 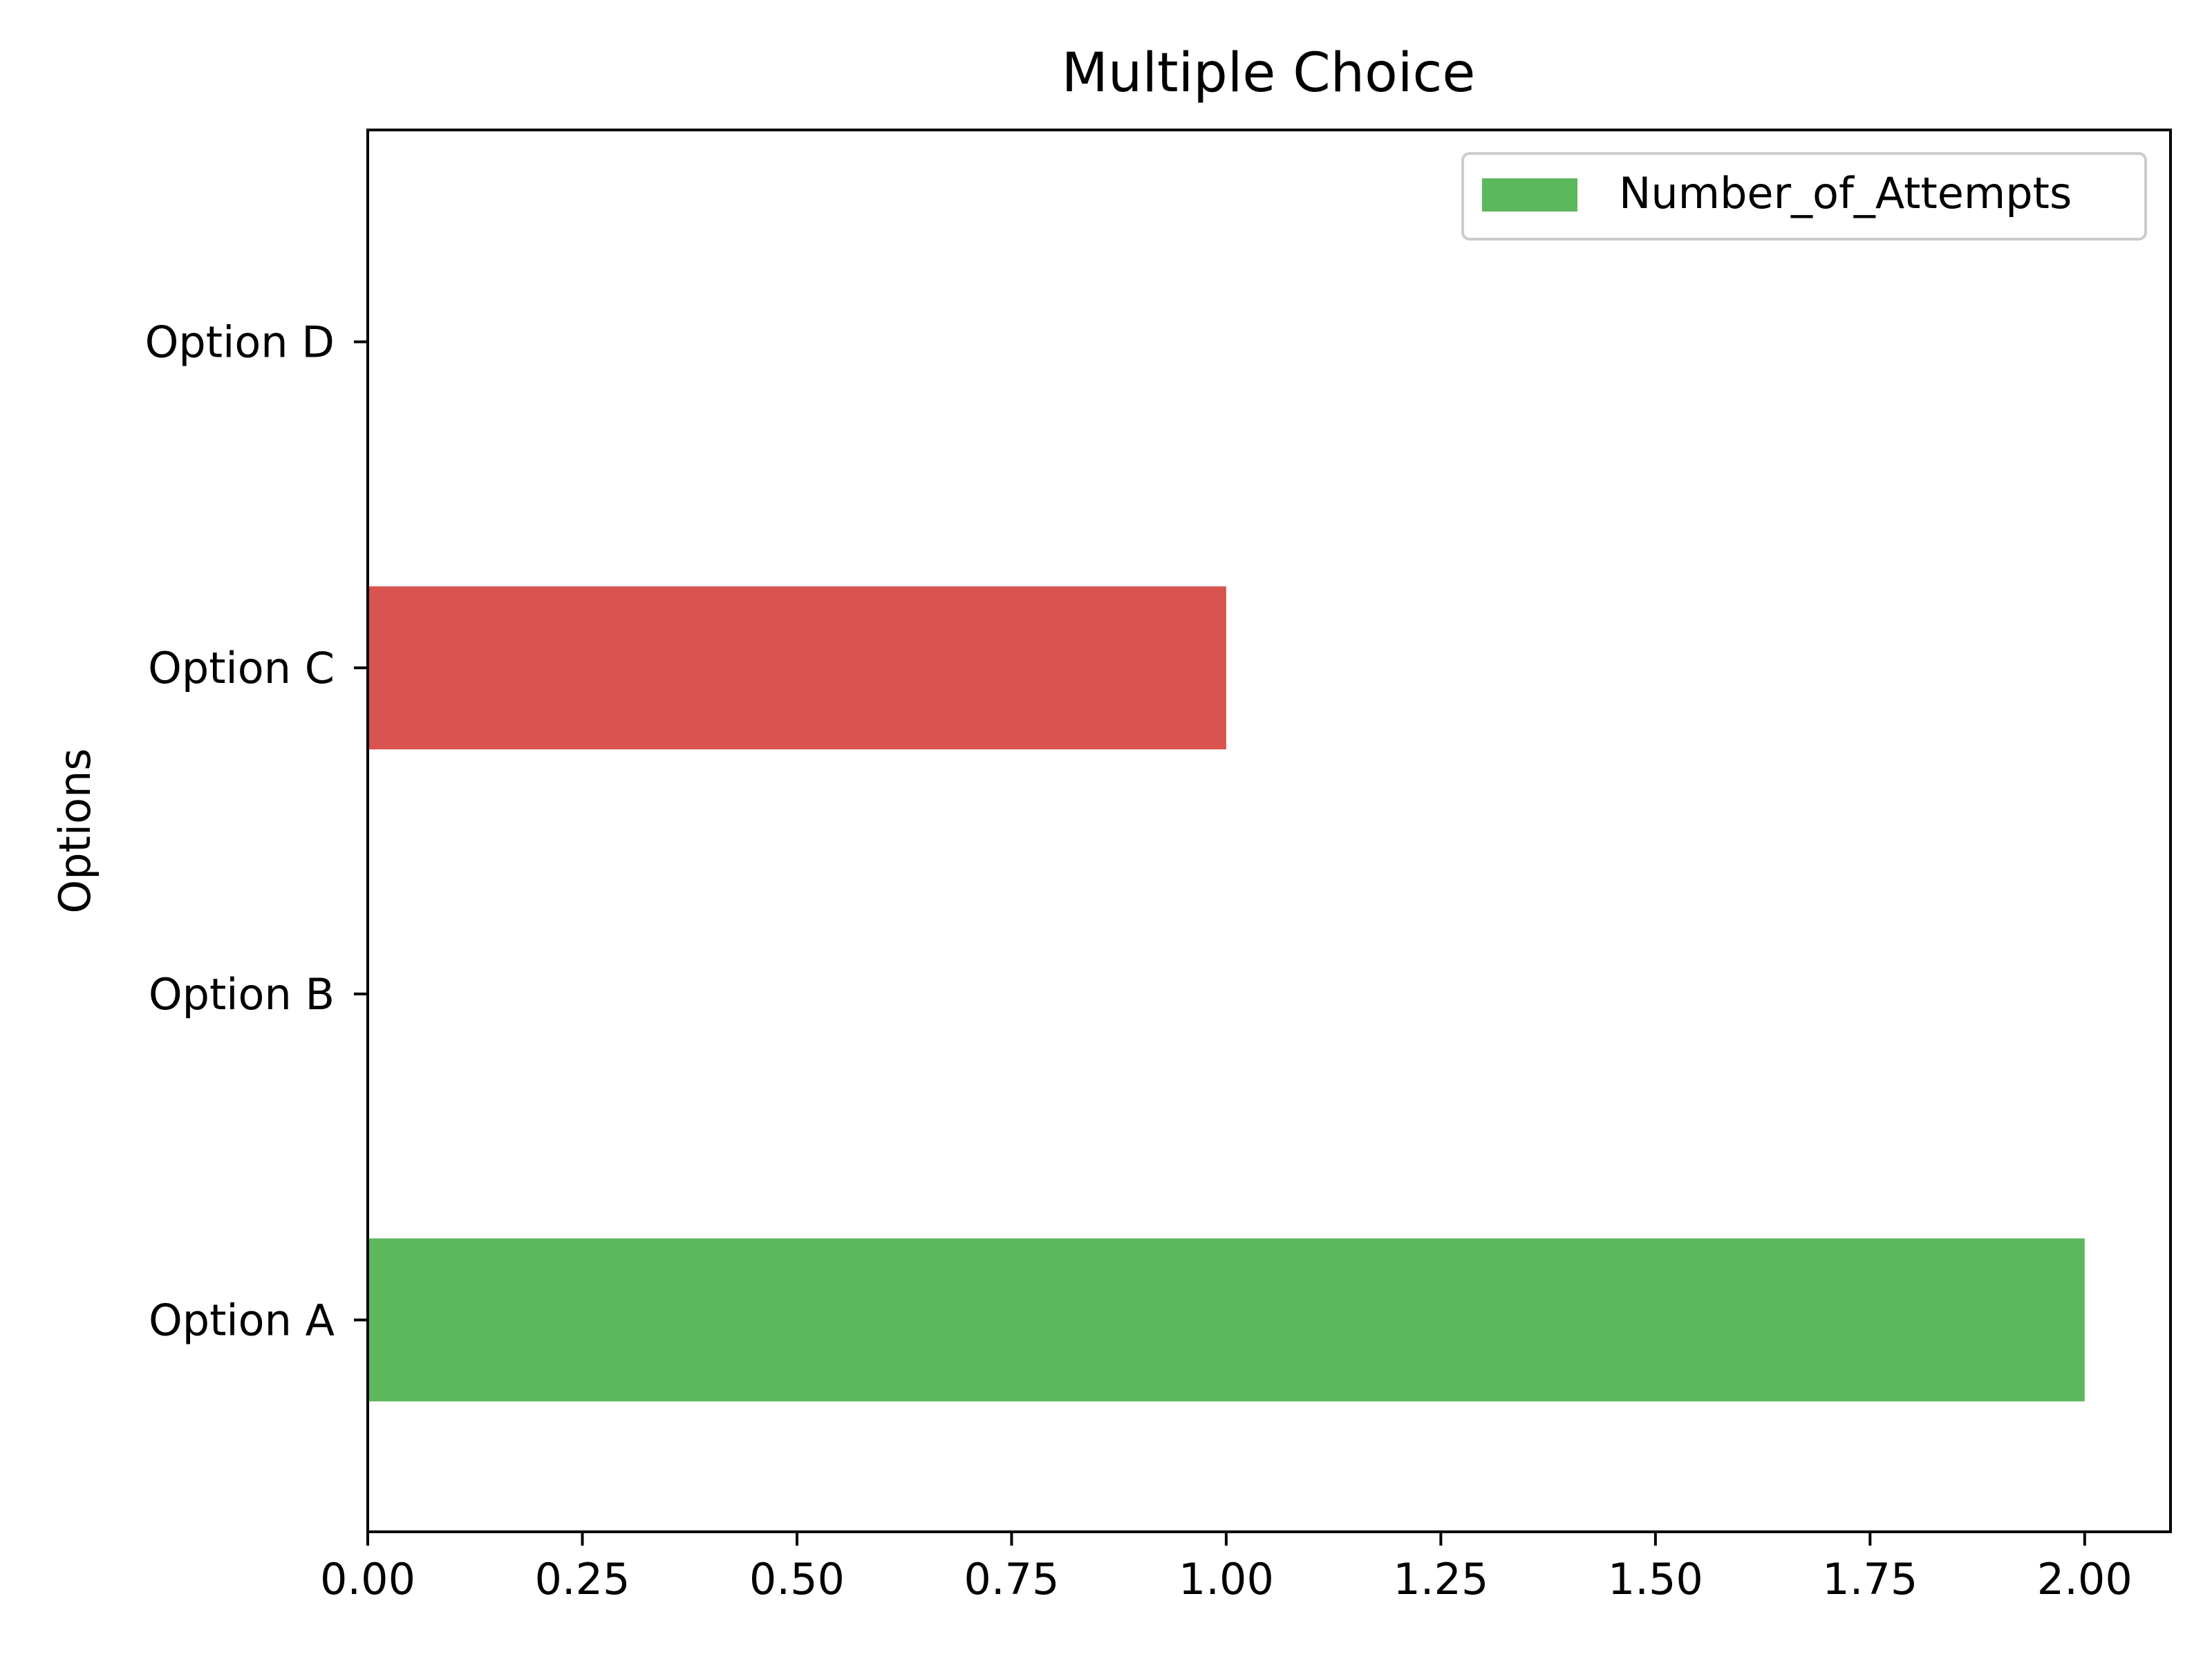 I want to click on x-tick-label: 0.50, so click(x=797, y=1579).